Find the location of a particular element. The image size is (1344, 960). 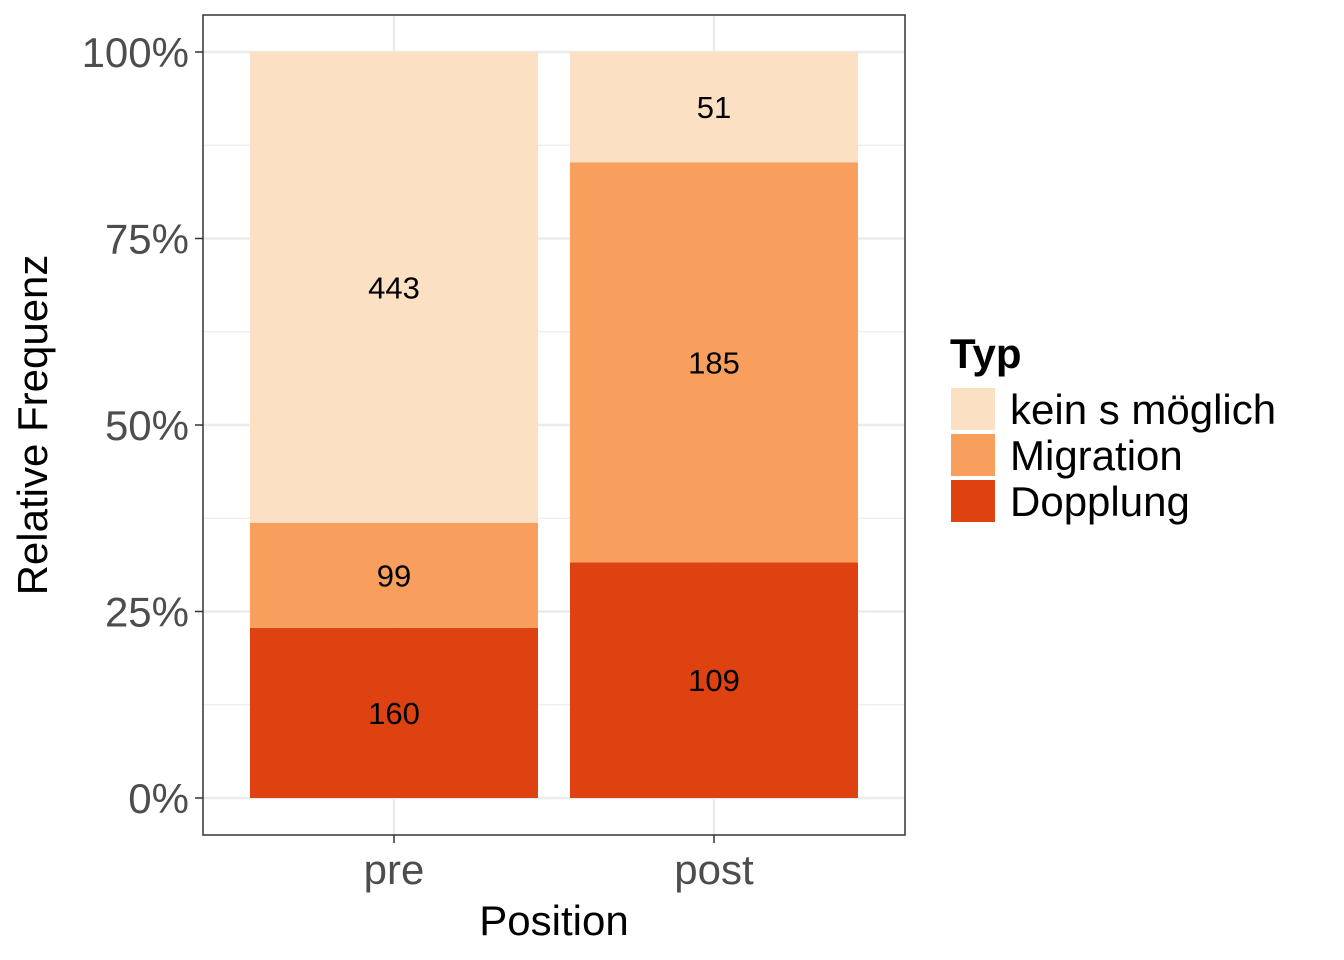

x-axis: pre post is located at coordinates (559, 864).